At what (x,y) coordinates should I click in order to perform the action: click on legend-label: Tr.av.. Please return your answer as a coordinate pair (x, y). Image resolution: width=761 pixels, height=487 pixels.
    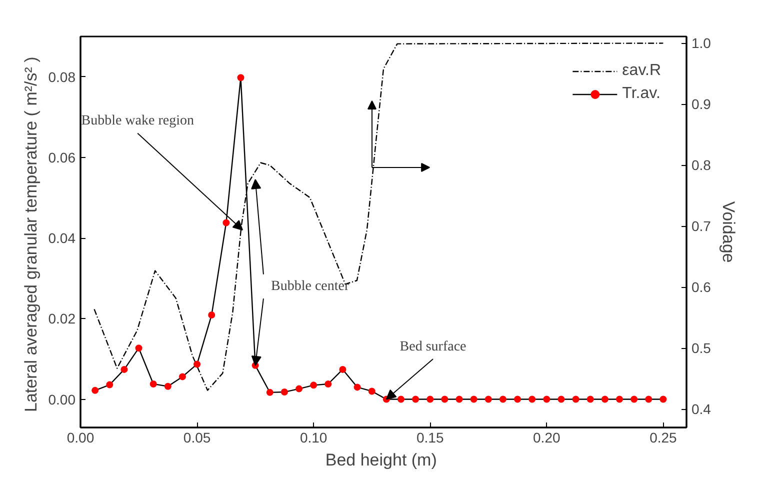
    Looking at the image, I should click on (641, 94).